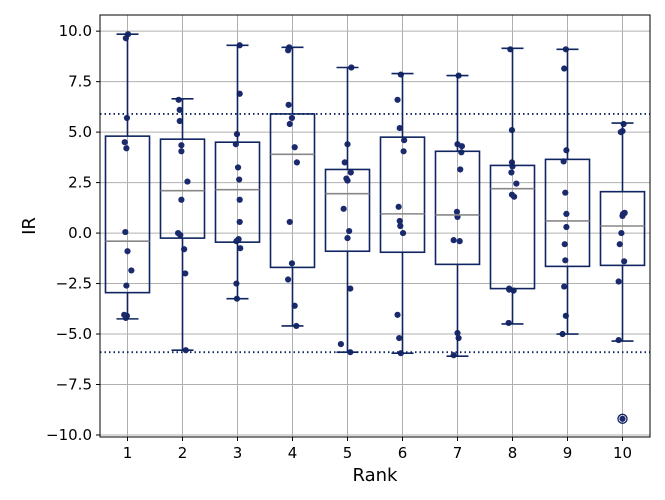 This screenshot has height=500, width=665. What do you see at coordinates (348, 453) in the screenshot?
I see `x-tick-label: 5` at bounding box center [348, 453].